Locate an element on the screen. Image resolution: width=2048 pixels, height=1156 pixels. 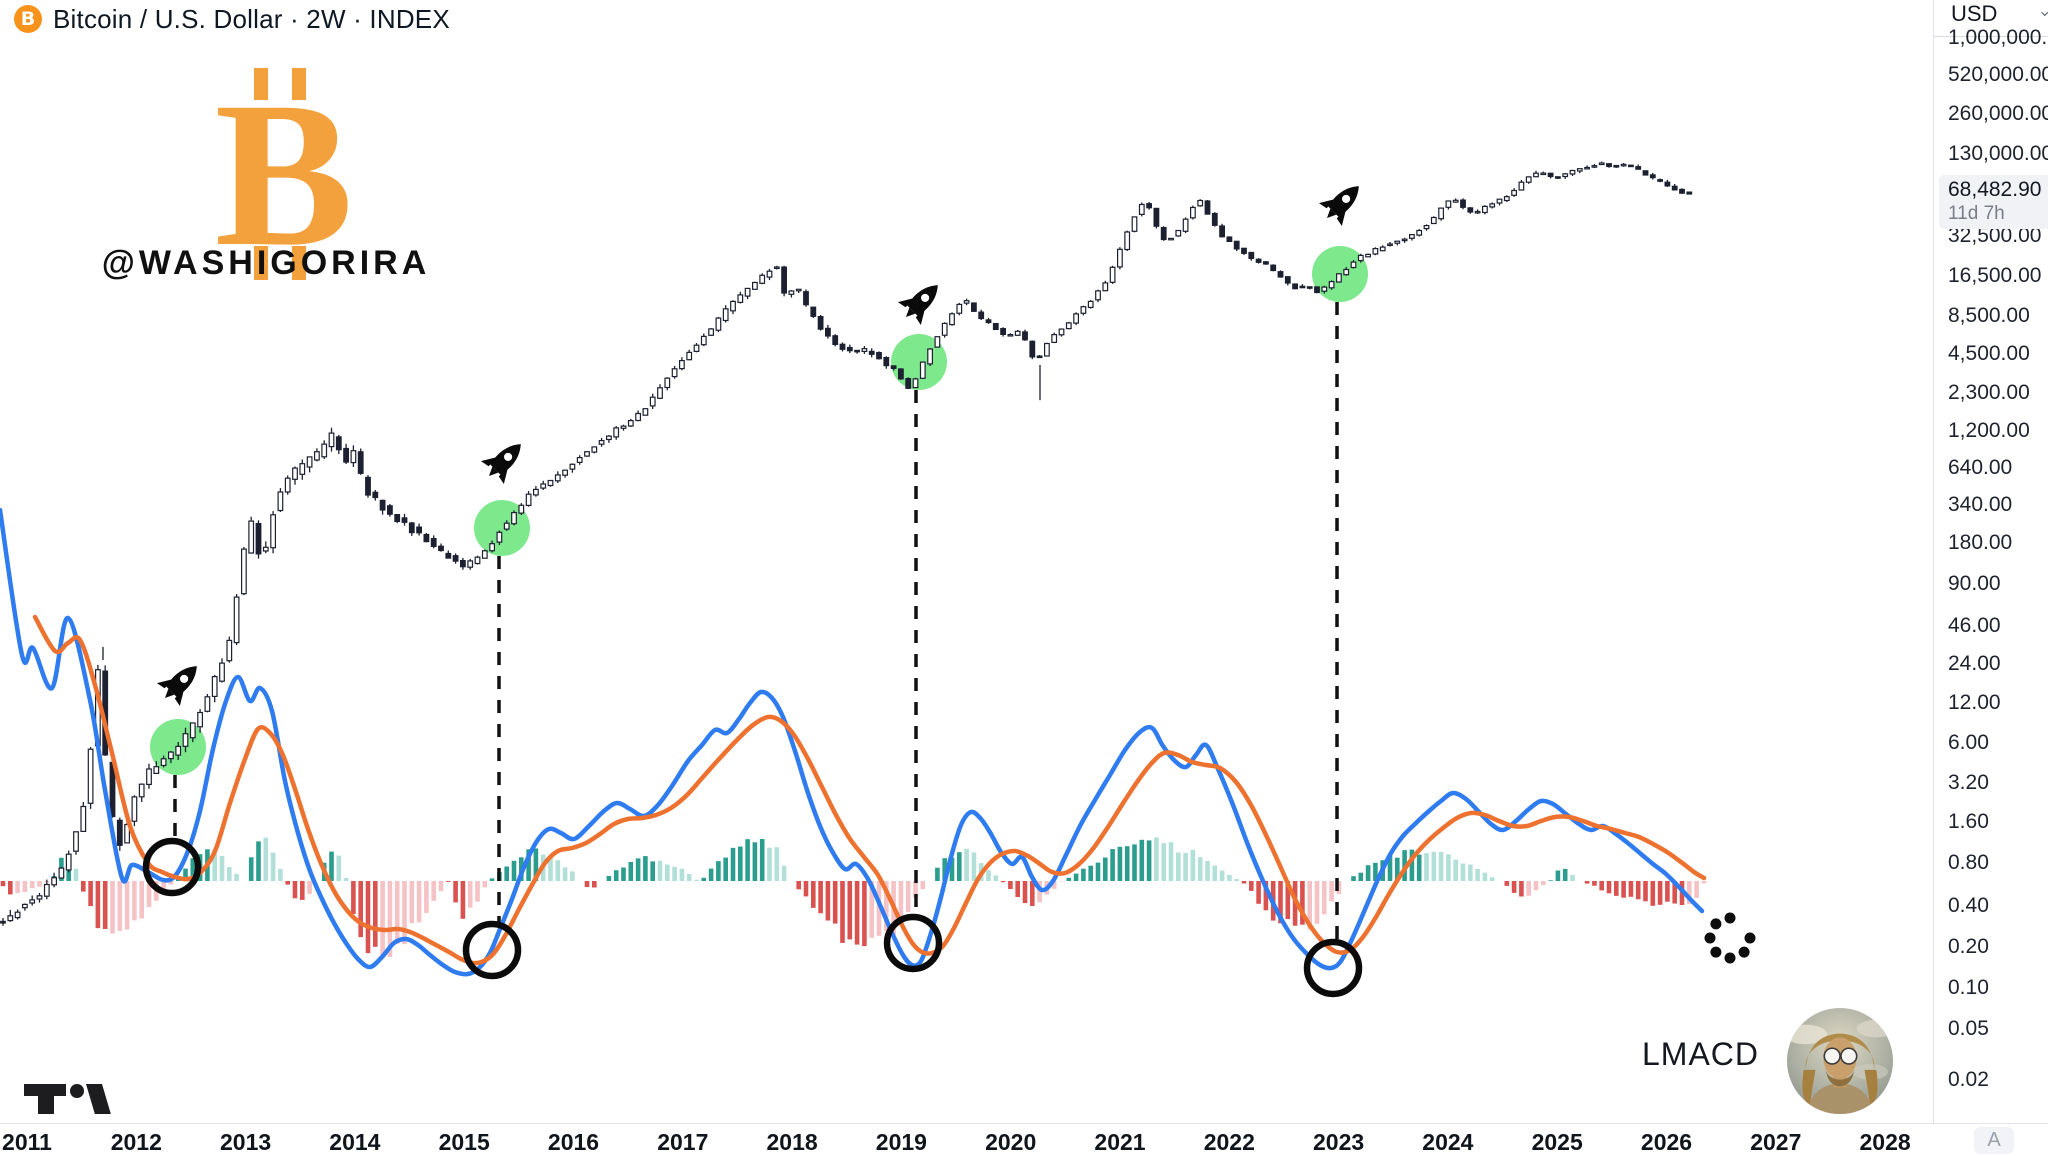
price-axis-label: 90.00 is located at coordinates (1974, 583).